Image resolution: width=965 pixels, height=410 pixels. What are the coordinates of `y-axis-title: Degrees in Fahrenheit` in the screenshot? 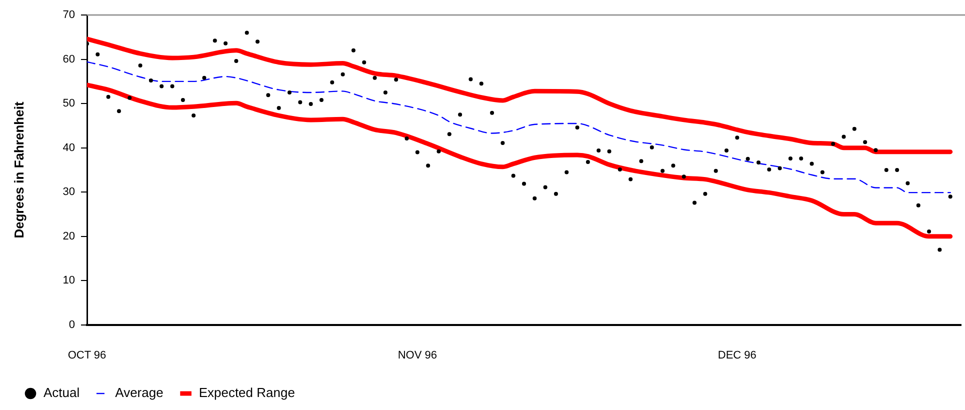 It's located at (18, 169).